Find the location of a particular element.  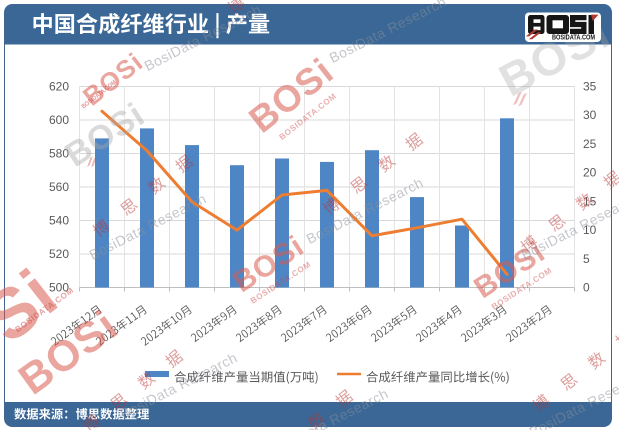

svg-text: 620 is located at coordinates (59, 87).